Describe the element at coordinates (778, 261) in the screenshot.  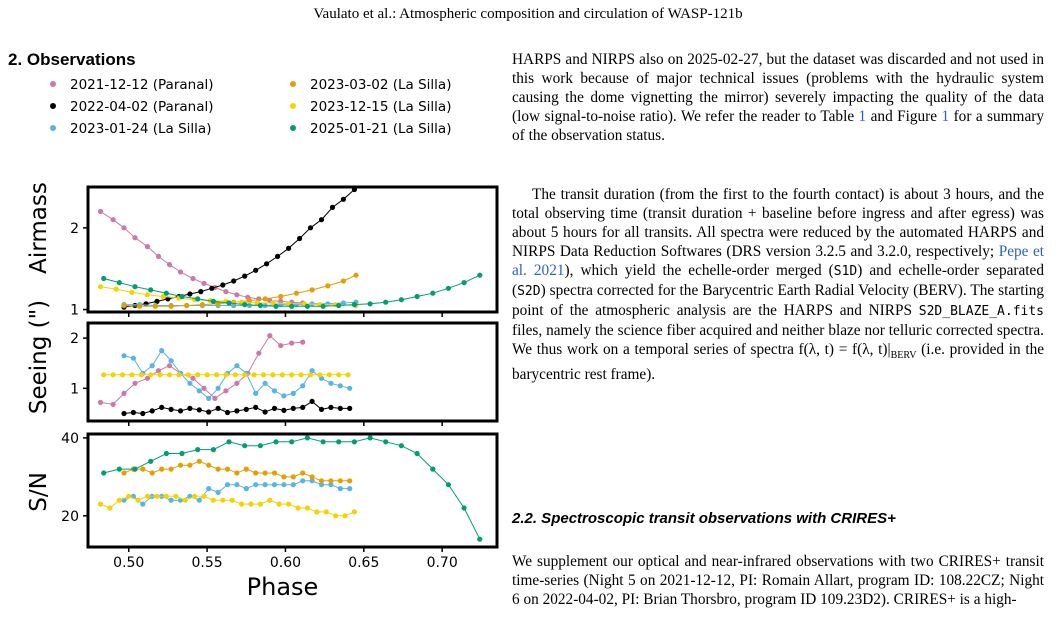
I see `citation-pepe-2021: Pepe et al. 2021` at that location.